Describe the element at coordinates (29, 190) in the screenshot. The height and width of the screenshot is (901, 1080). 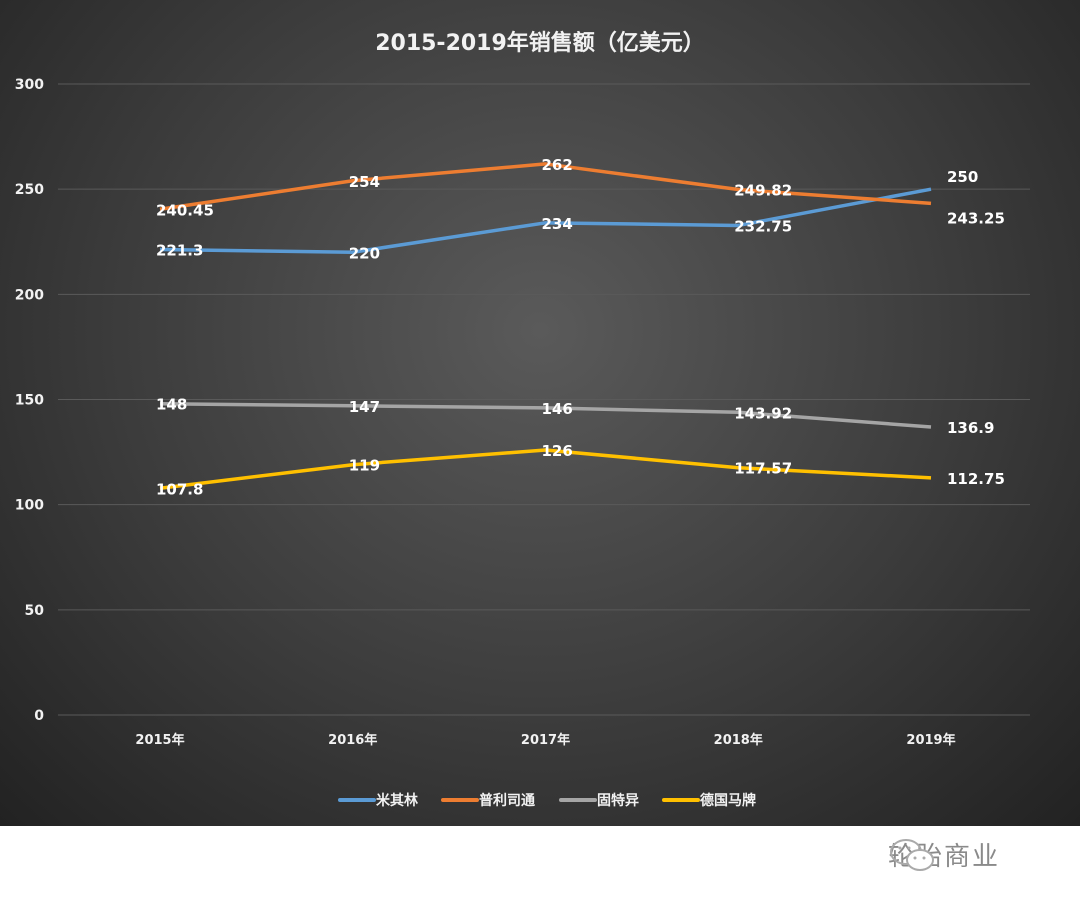
I see `y-tick-label: 250` at that location.